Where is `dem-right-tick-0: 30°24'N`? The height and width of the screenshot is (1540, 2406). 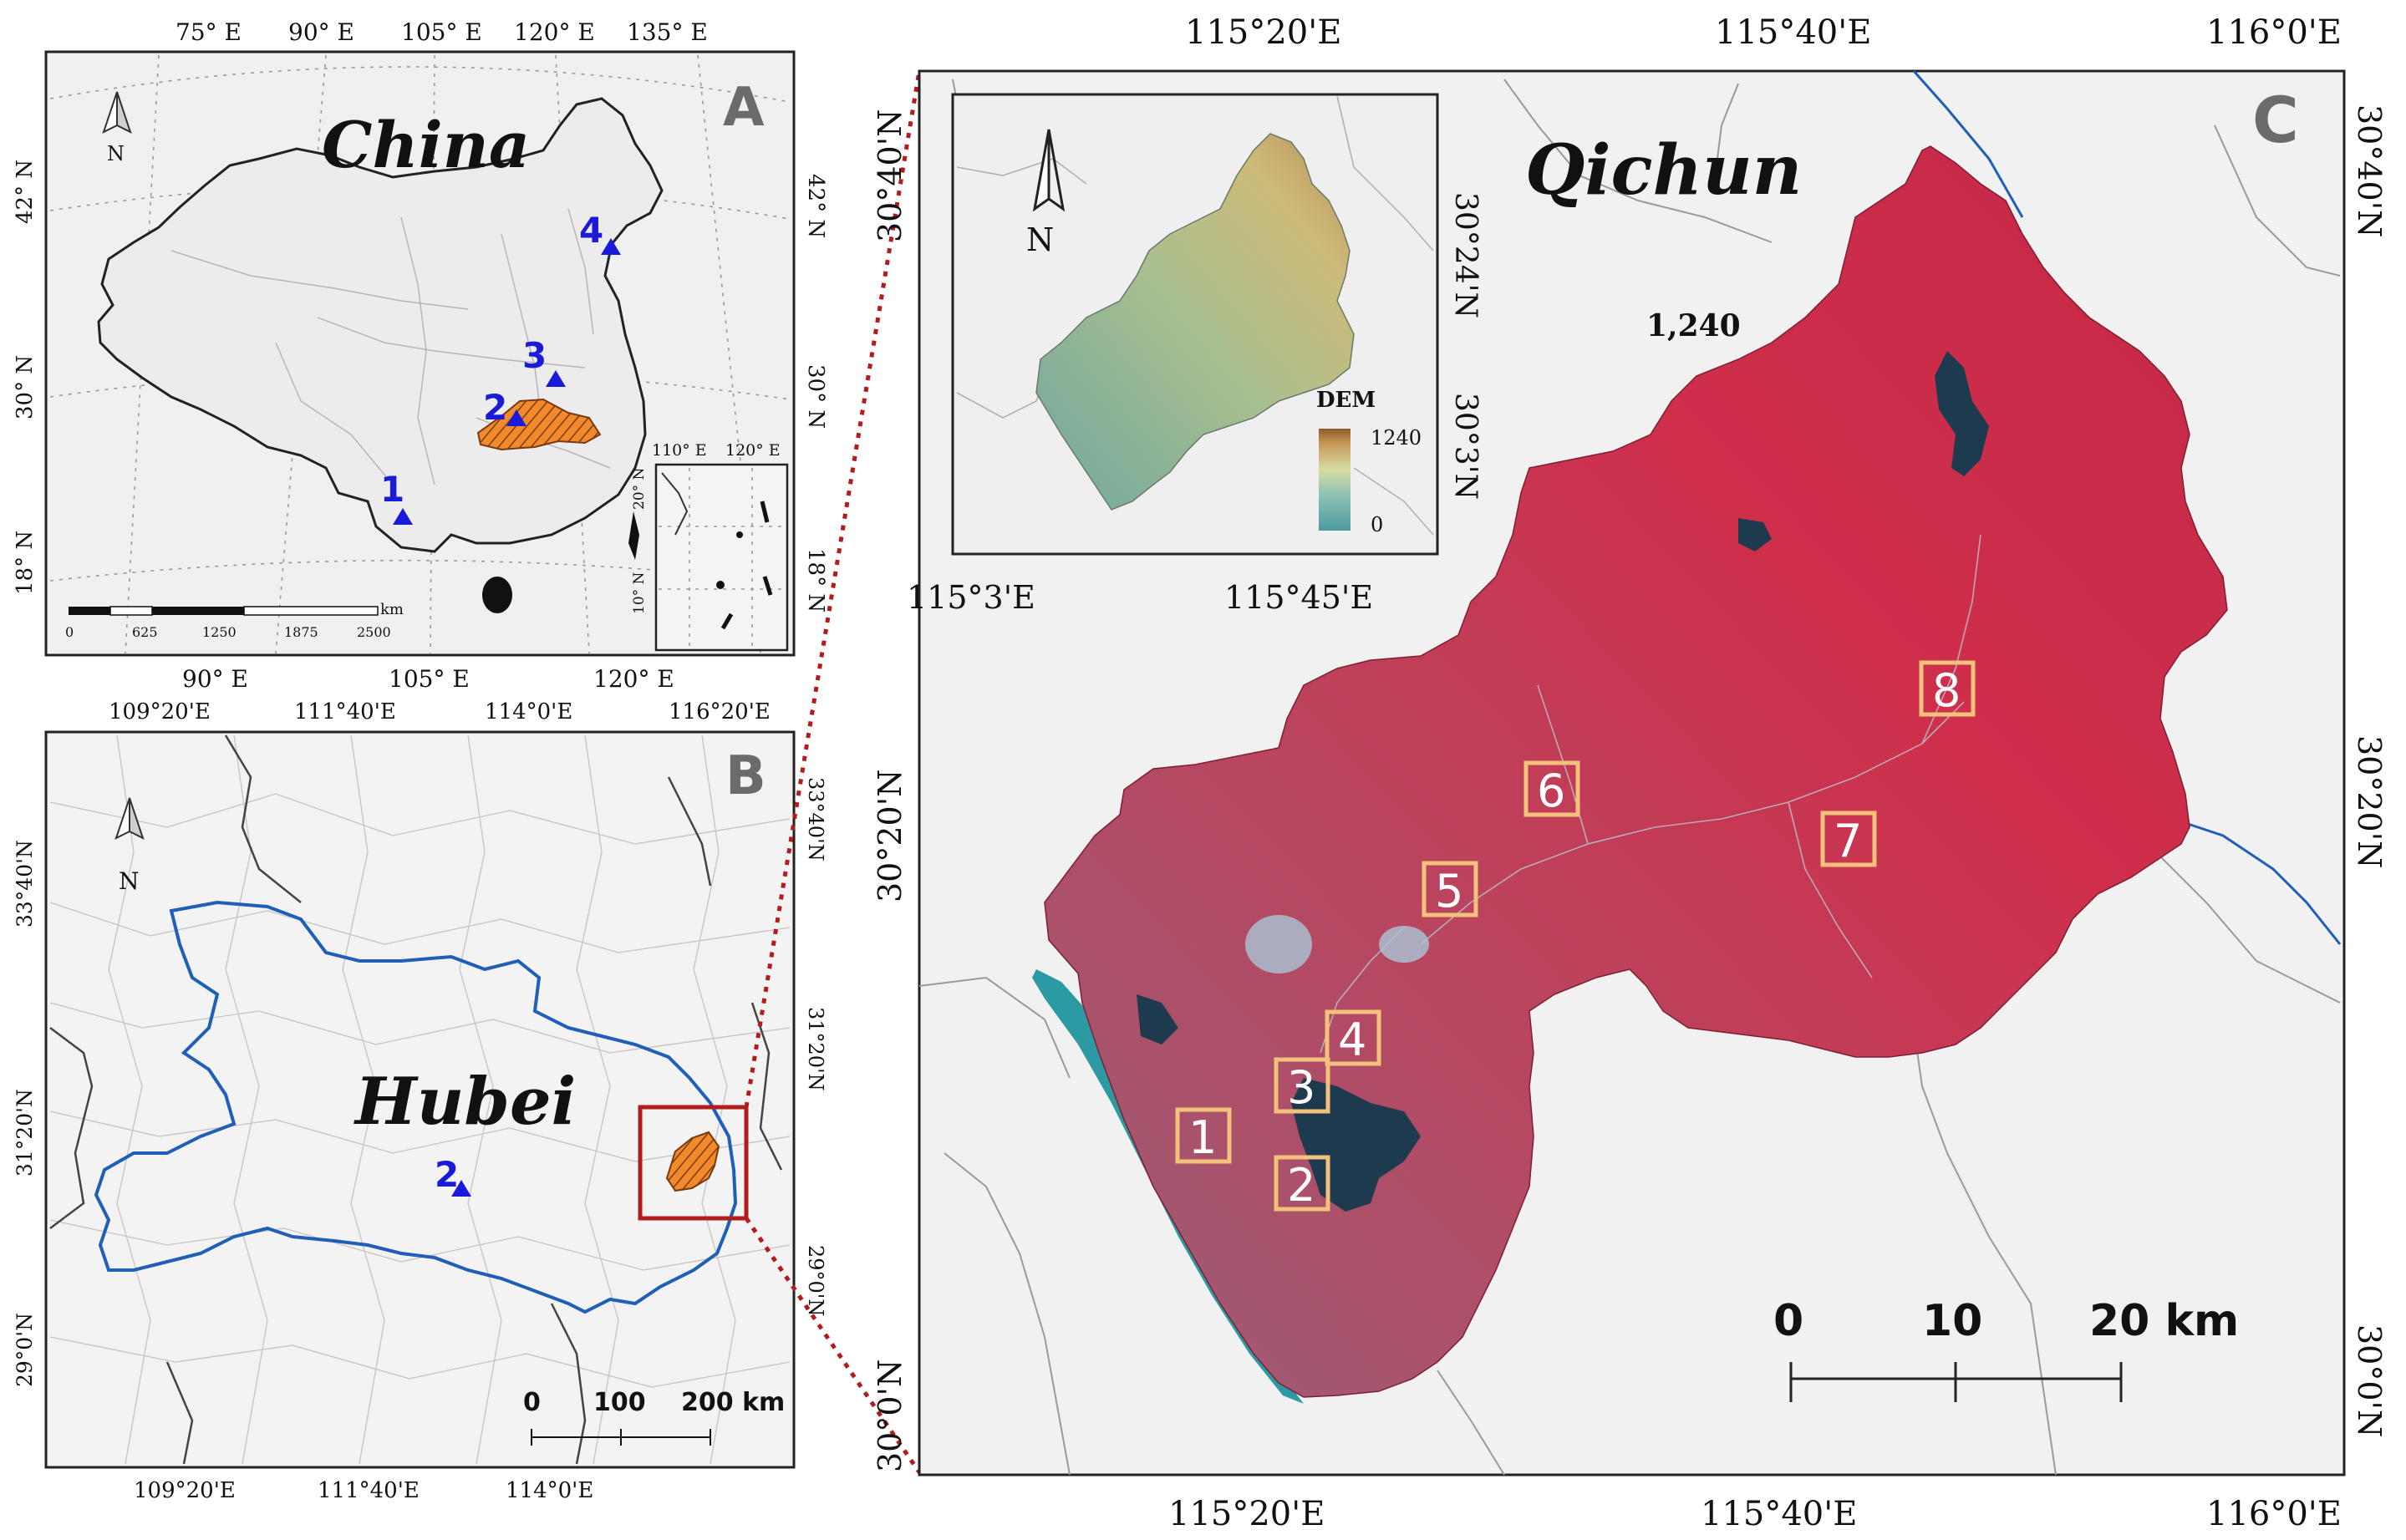 dem-right-tick-0: 30°24'N is located at coordinates (1465, 255).